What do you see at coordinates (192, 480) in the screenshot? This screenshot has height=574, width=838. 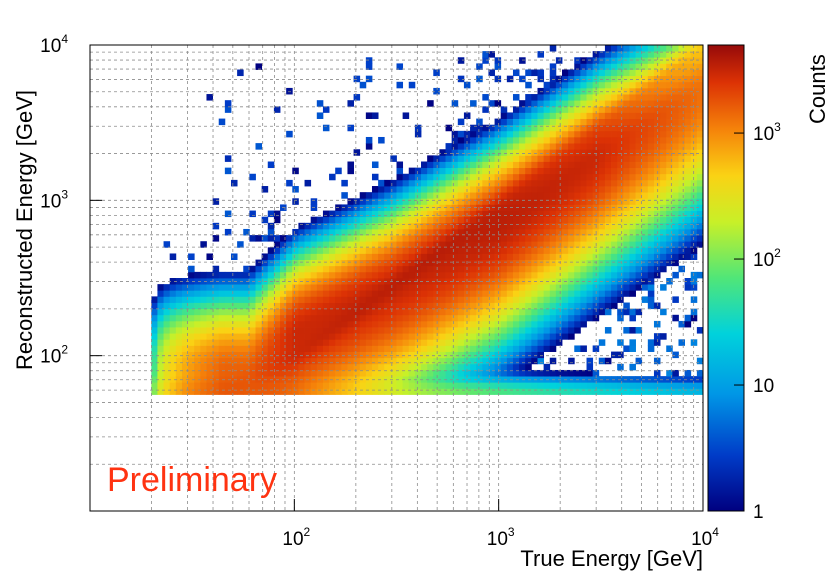 I see `preliminary-label: Preliminary` at bounding box center [192, 480].